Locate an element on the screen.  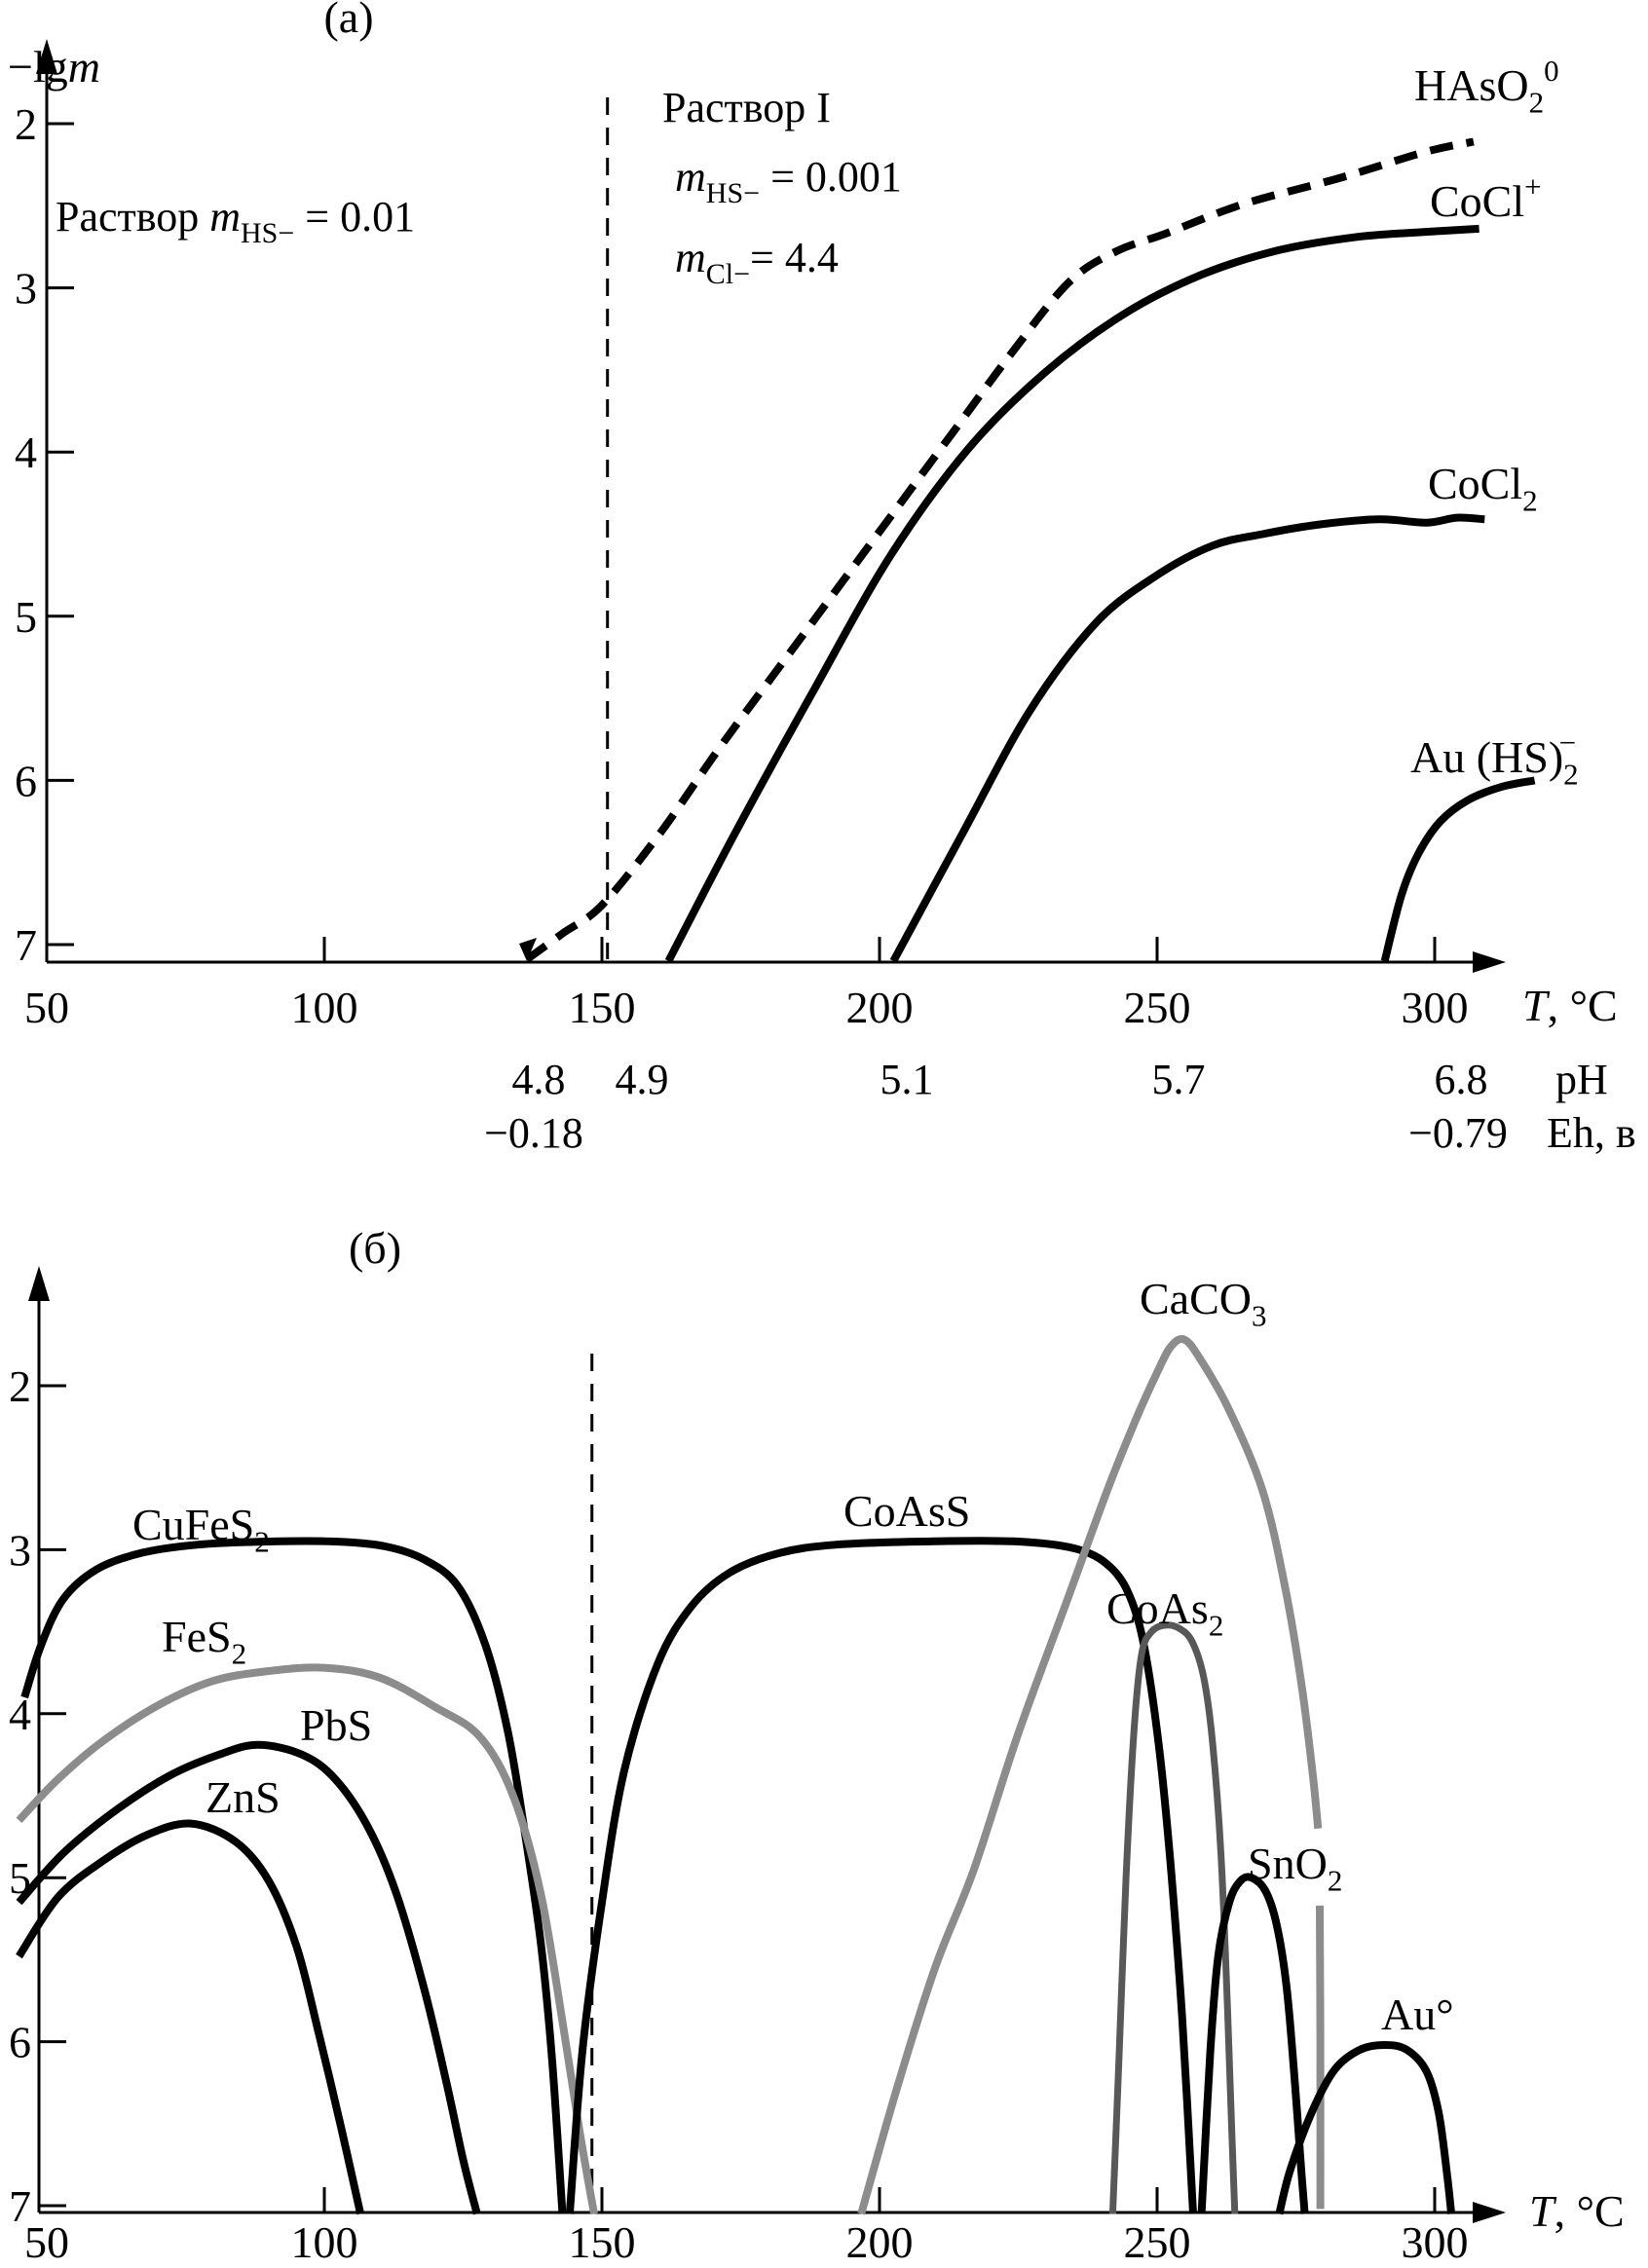
y-tick-label-a-7: 7 is located at coordinates (26, 945).